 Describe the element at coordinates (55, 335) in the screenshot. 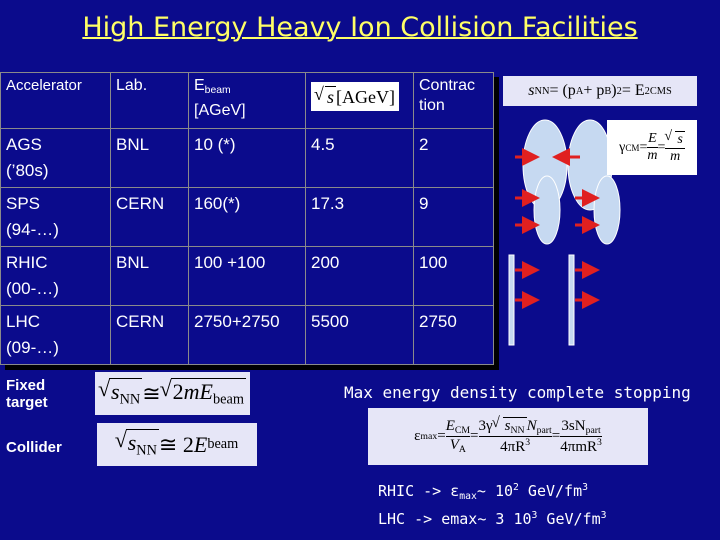

I see `table-cell: LHC (09-…)` at that location.